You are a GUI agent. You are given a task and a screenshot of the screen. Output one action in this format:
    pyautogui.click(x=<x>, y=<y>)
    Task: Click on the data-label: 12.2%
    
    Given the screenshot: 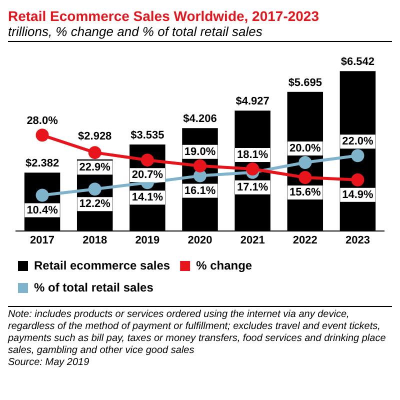 What is the action you would take?
    pyautogui.click(x=95, y=204)
    